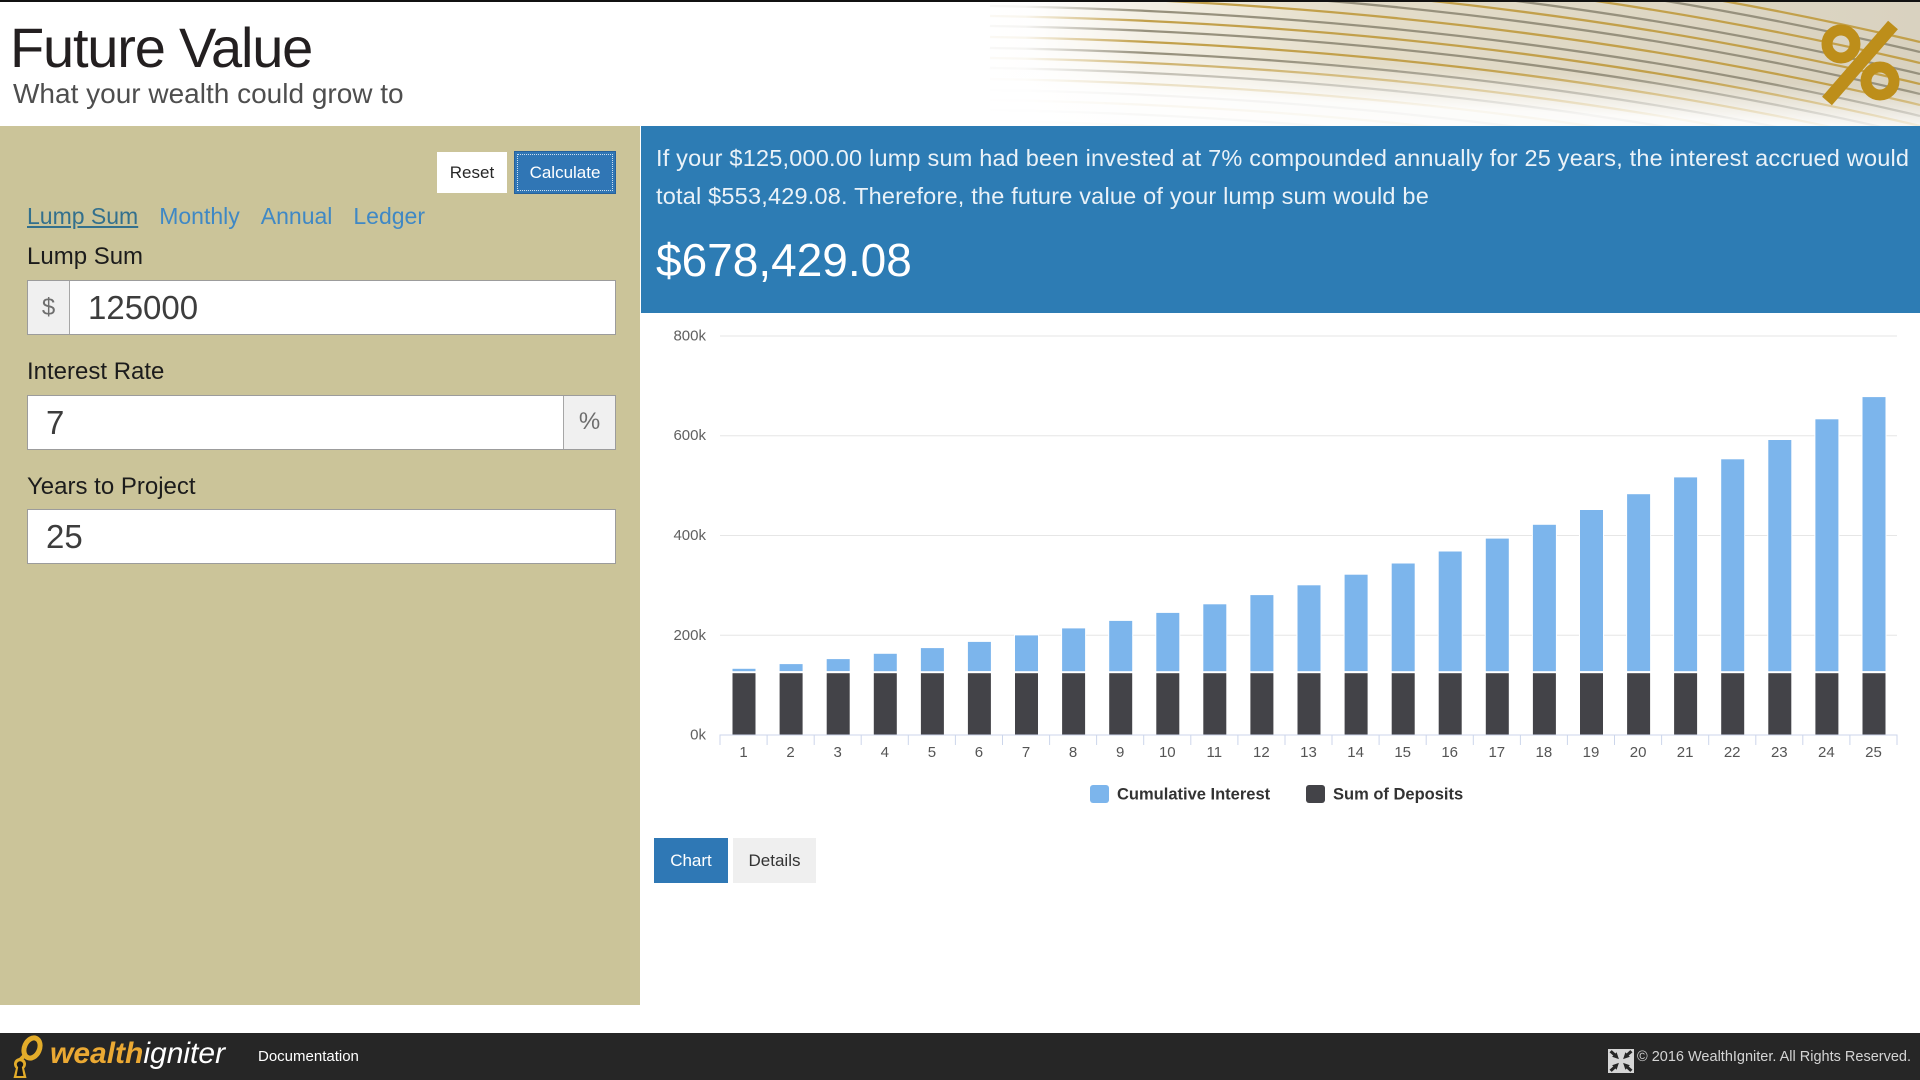 The width and height of the screenshot is (1920, 1080). What do you see at coordinates (1261, 752) in the screenshot?
I see `svg-text: 12` at bounding box center [1261, 752].